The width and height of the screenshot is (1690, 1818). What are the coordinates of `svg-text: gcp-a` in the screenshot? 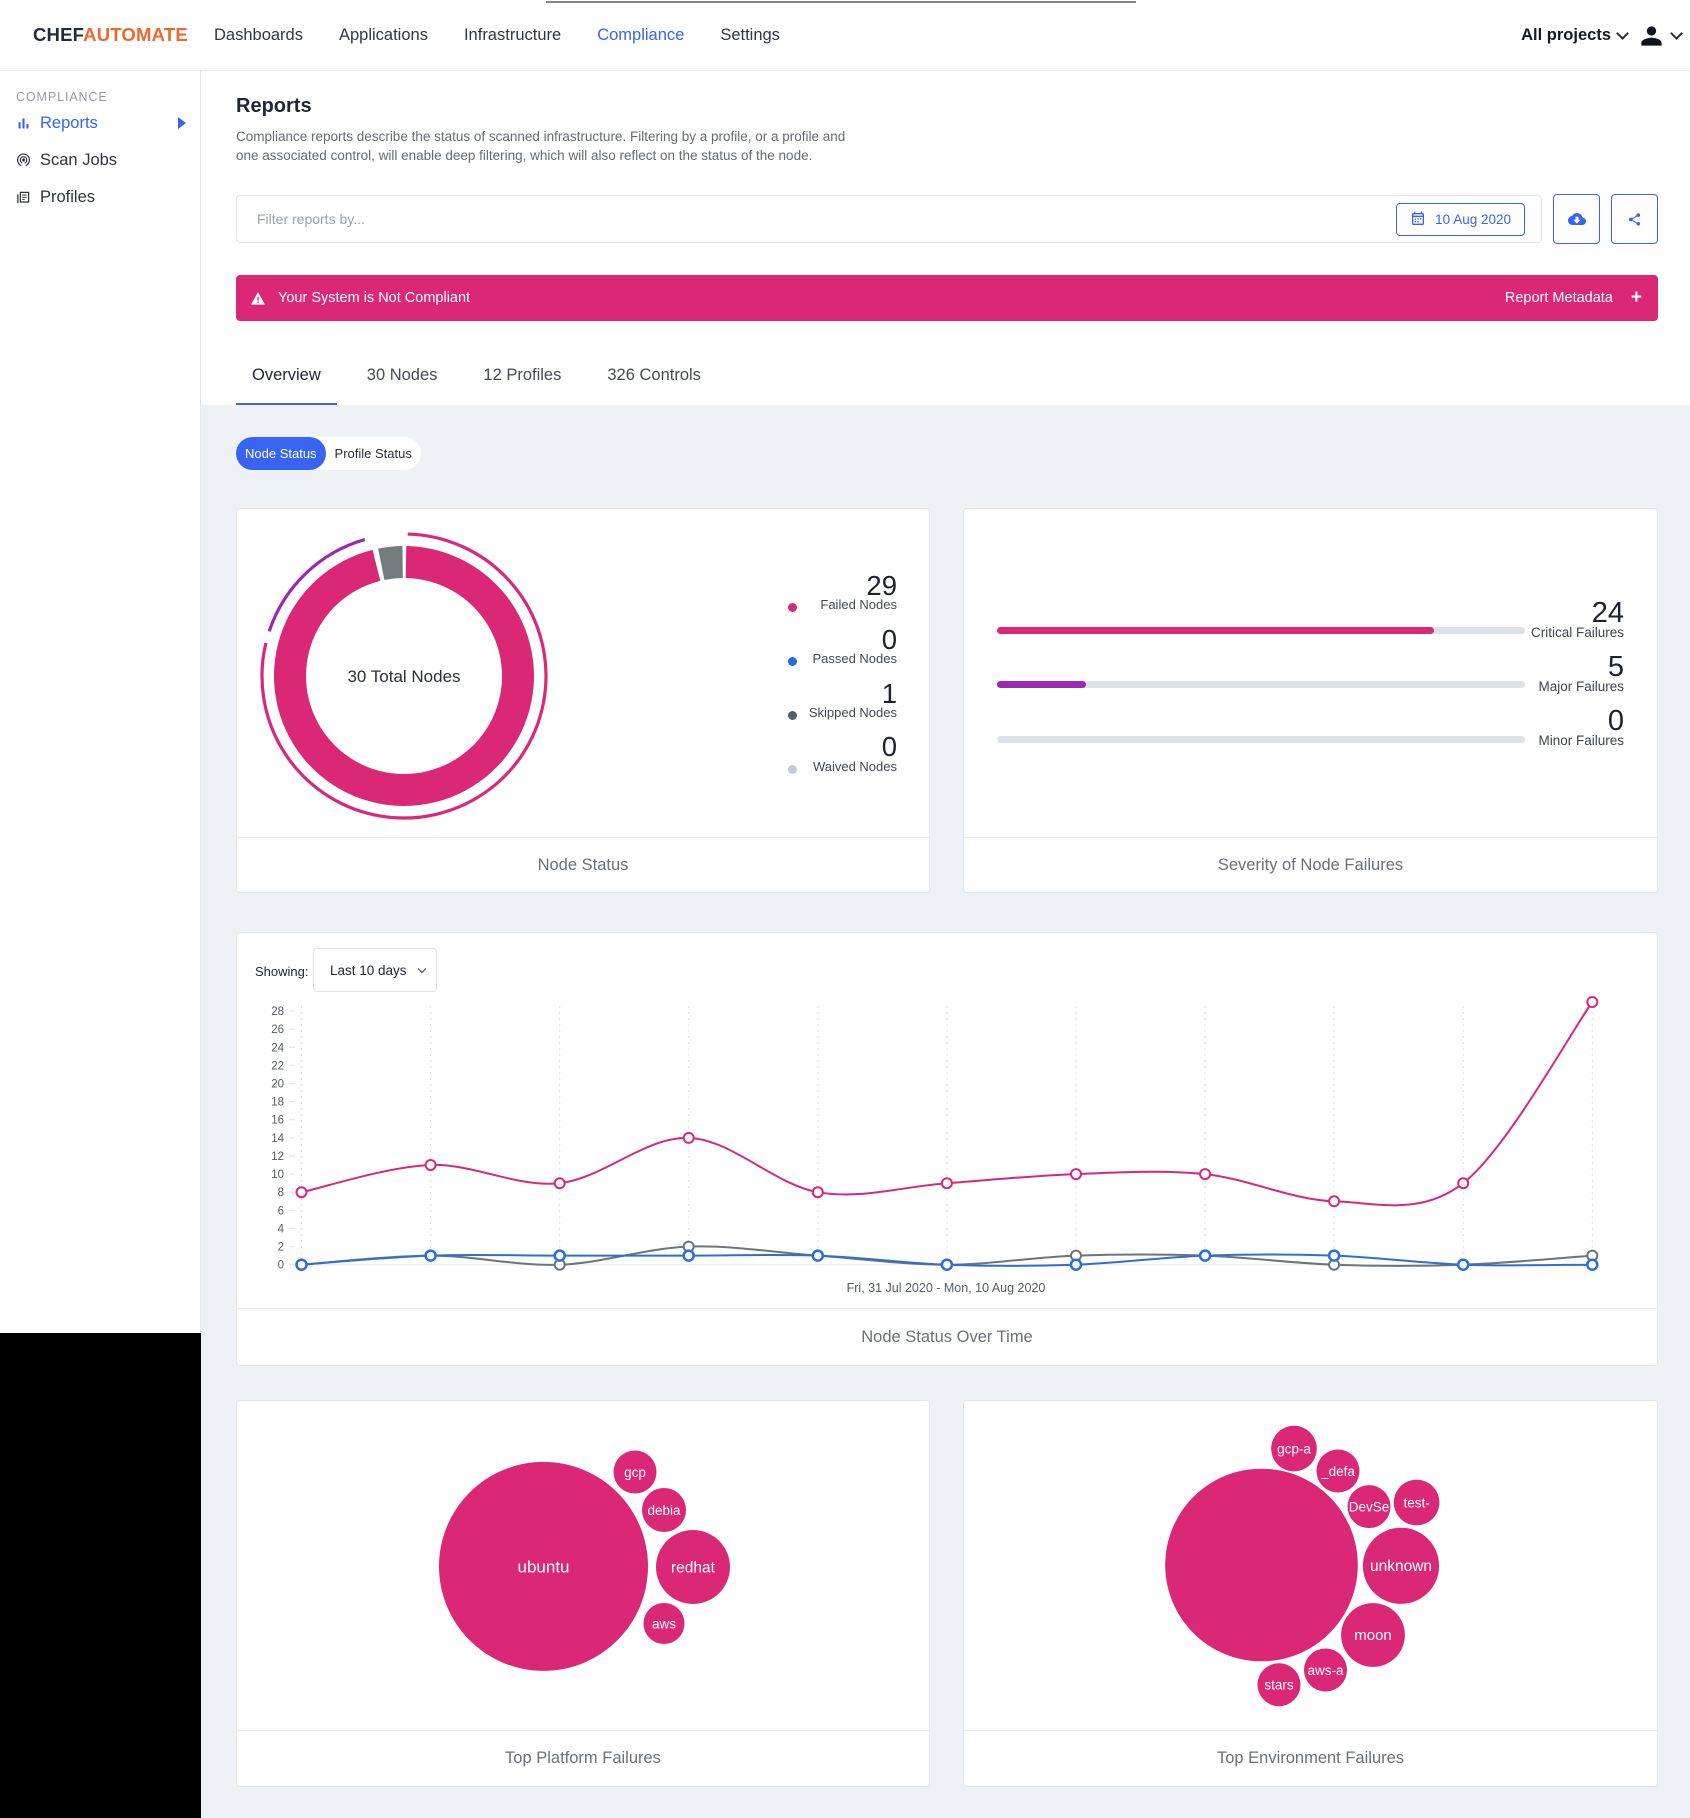 It's located at (1294, 1449).